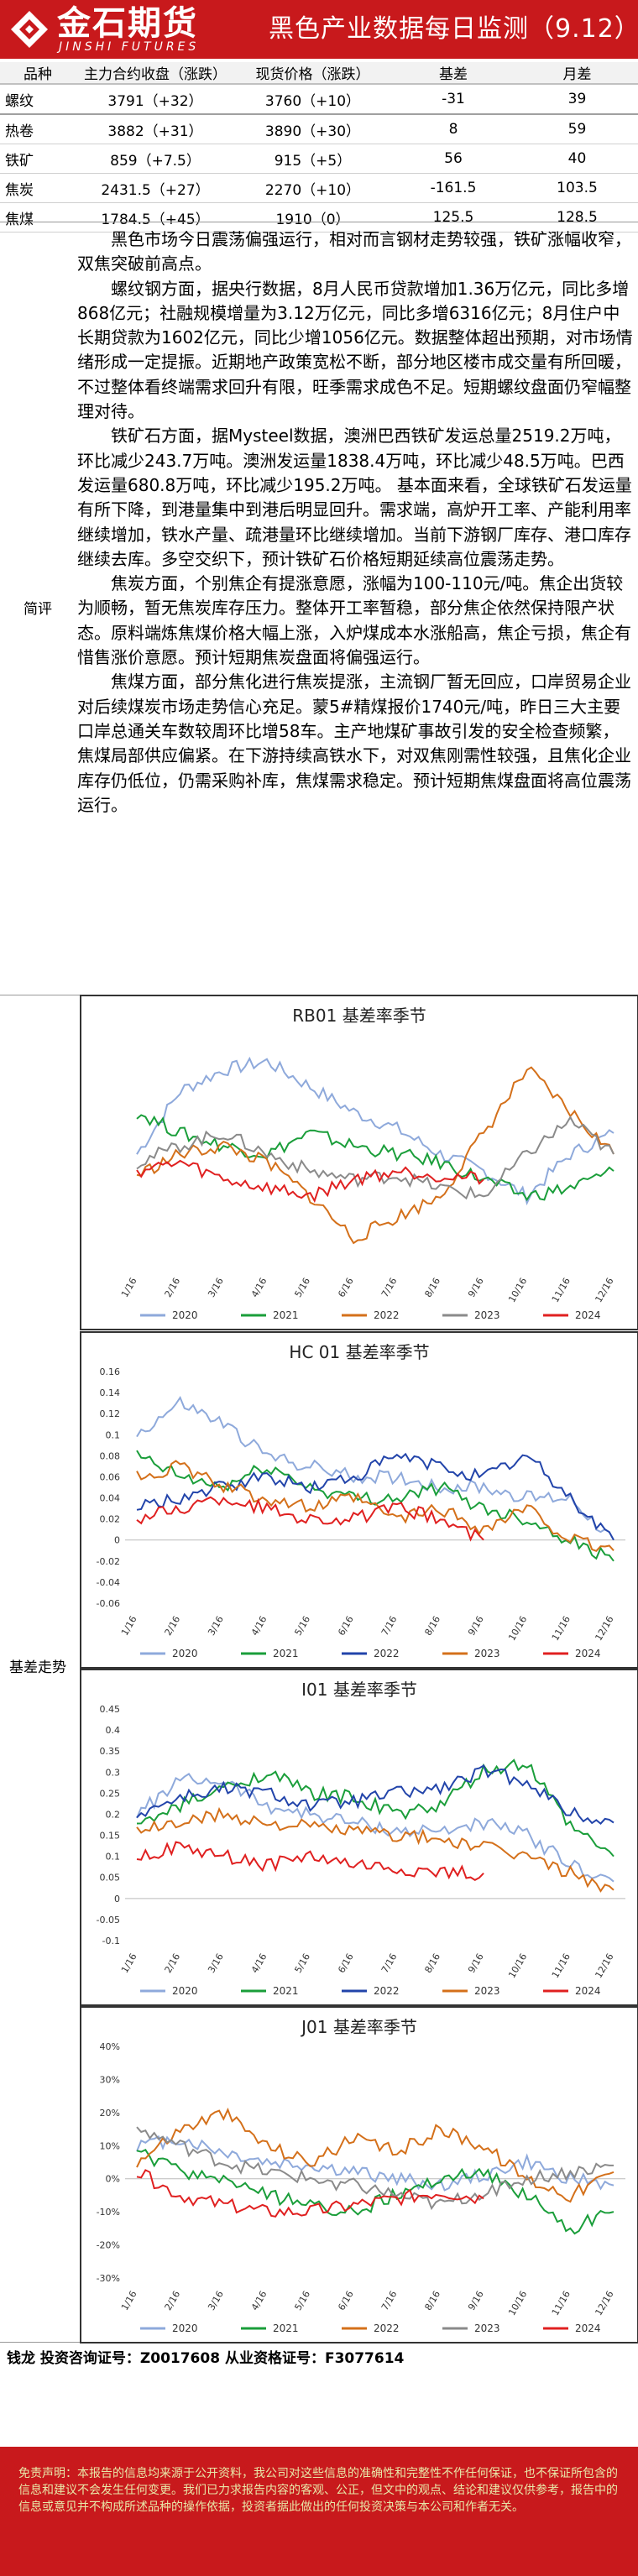  What do you see at coordinates (312, 99) in the screenshot?
I see `cell-spot: 3760（+10）` at bounding box center [312, 99].